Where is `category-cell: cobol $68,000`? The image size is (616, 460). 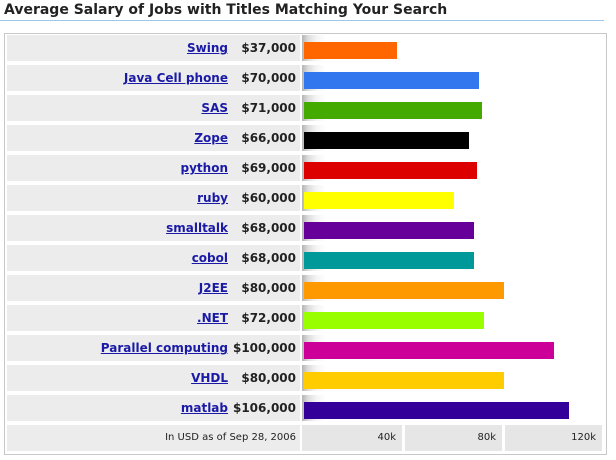
category-cell: cobol $68,000 is located at coordinates (153, 258).